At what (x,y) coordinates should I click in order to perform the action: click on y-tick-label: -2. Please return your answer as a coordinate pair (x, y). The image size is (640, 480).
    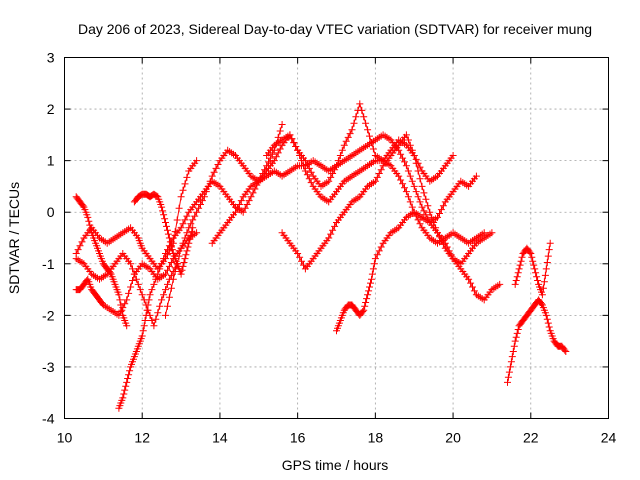
    Looking at the image, I should click on (48, 315).